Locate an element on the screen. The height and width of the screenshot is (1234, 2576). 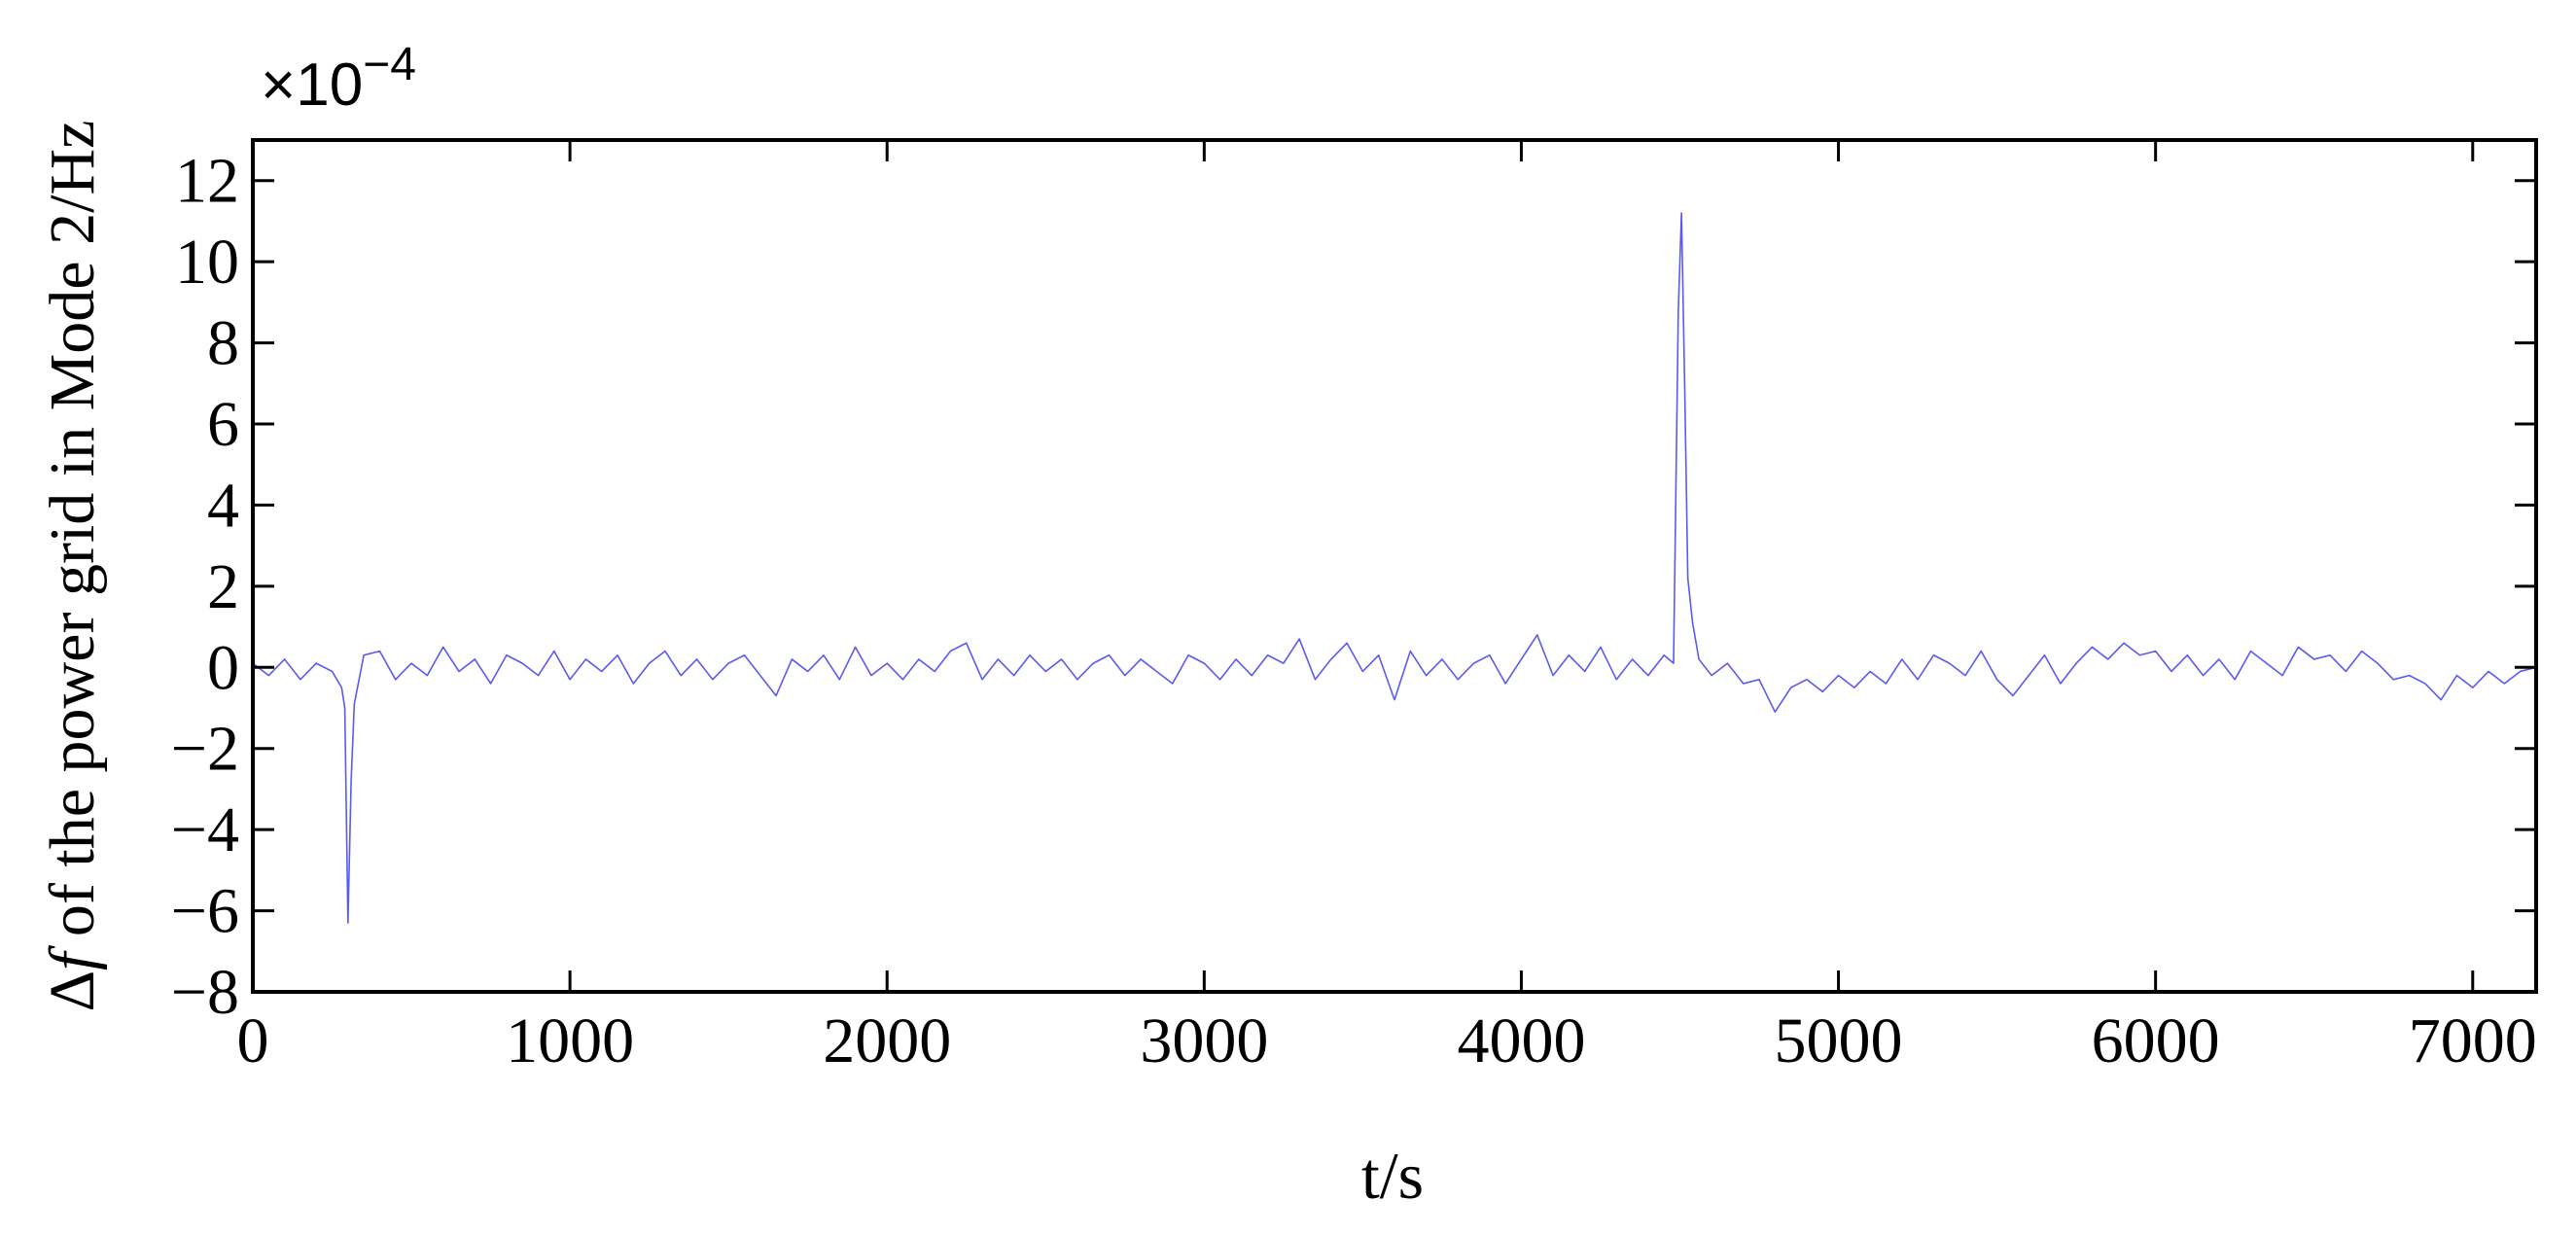
y-tick-label: 6 is located at coordinates (223, 424).